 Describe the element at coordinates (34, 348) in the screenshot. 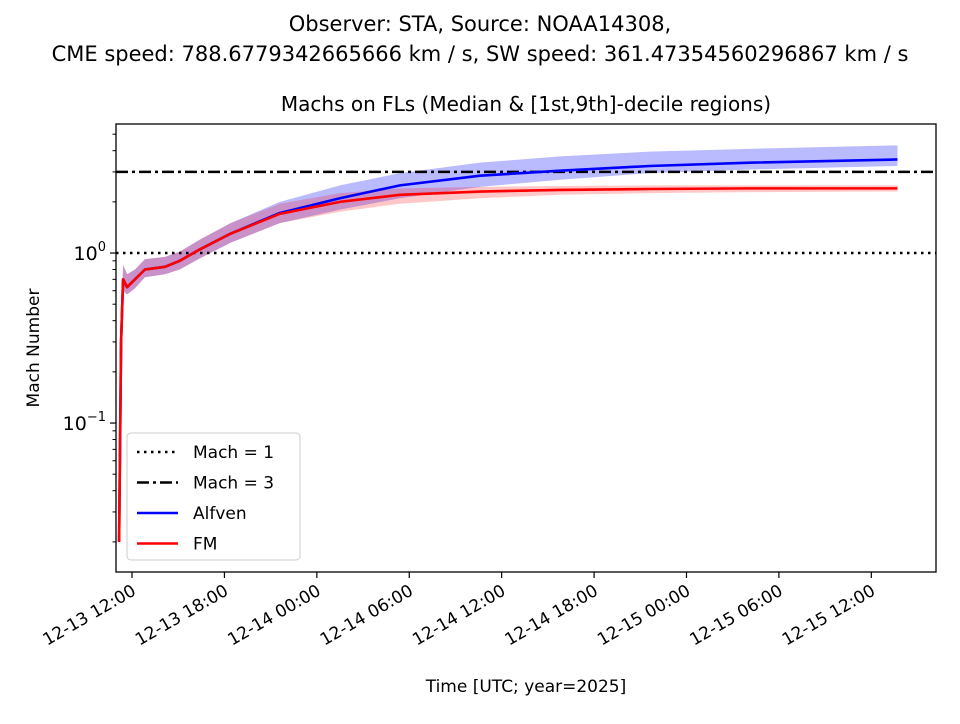

I see `y-axis-label: Mach Number` at that location.